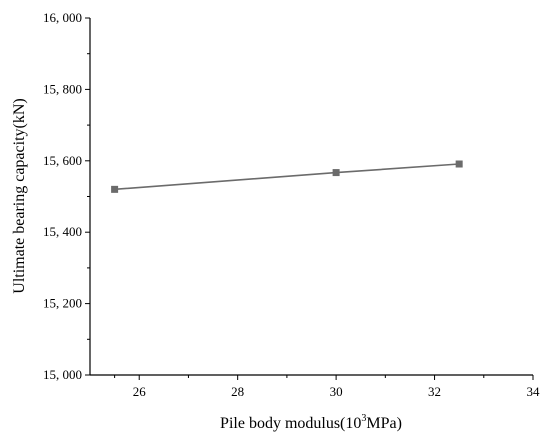  What do you see at coordinates (62, 303) in the screenshot?
I see `y-tick-label: 15, 200` at bounding box center [62, 303].